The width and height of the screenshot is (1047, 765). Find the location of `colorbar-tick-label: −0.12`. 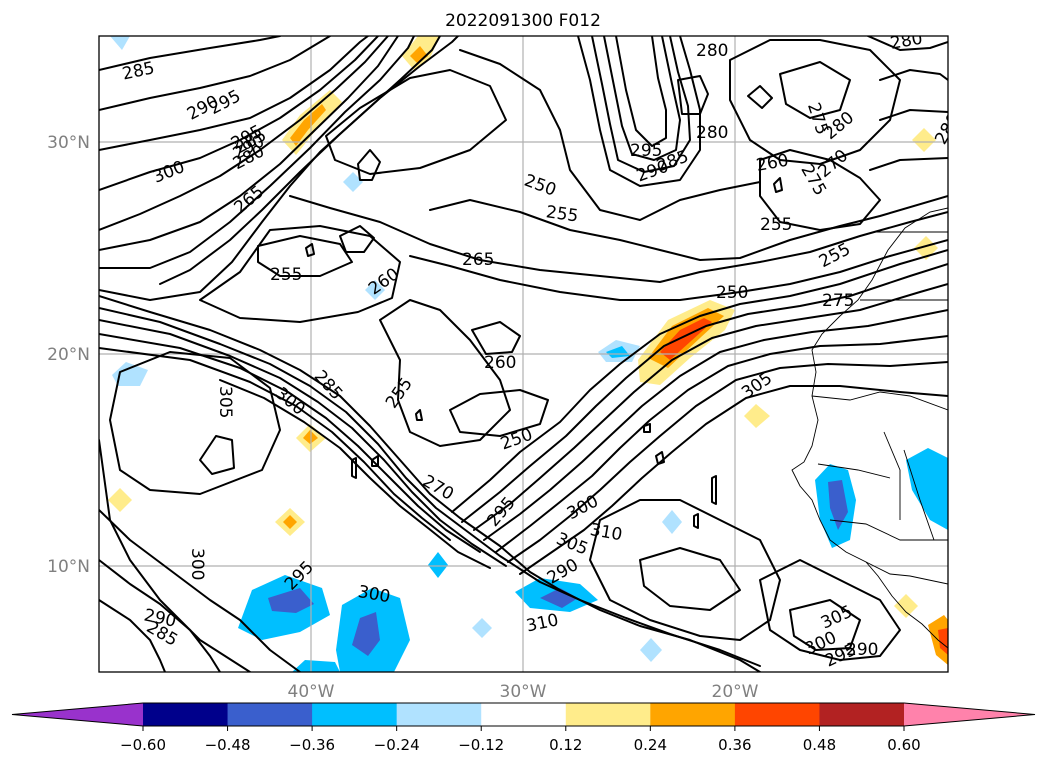

colorbar-tick-label: −0.12 is located at coordinates (481, 745).